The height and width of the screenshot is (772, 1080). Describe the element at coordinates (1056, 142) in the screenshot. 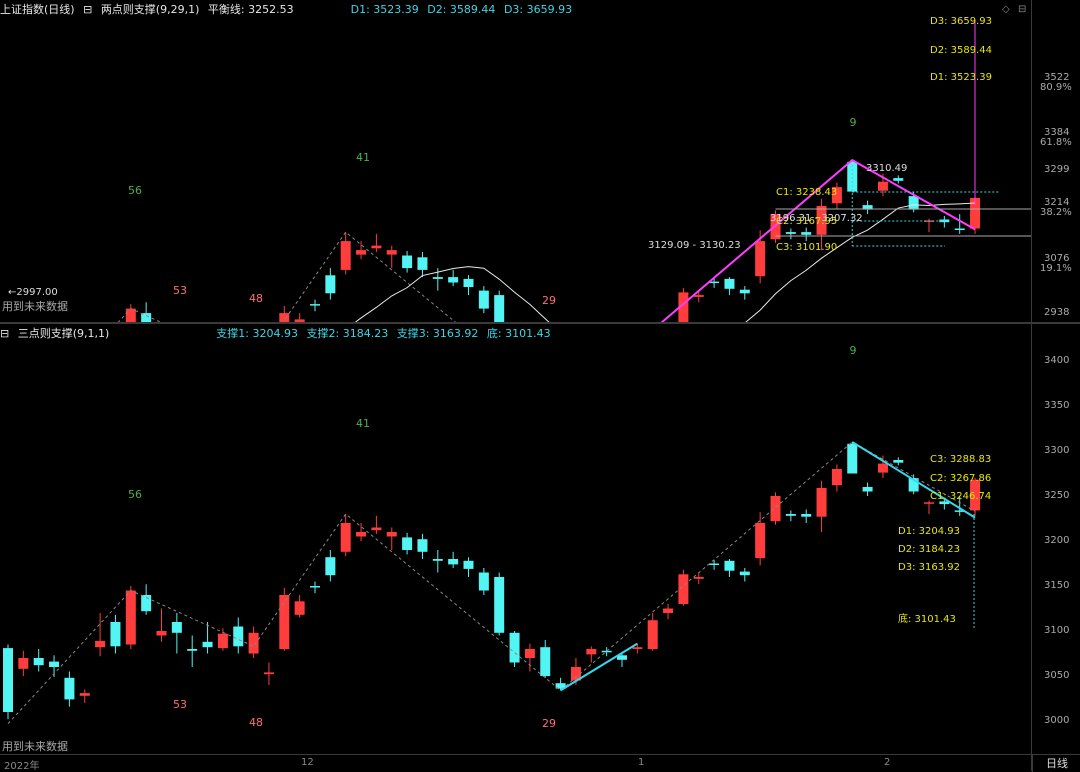

I see `fib-percent-tick: 61.8%` at that location.